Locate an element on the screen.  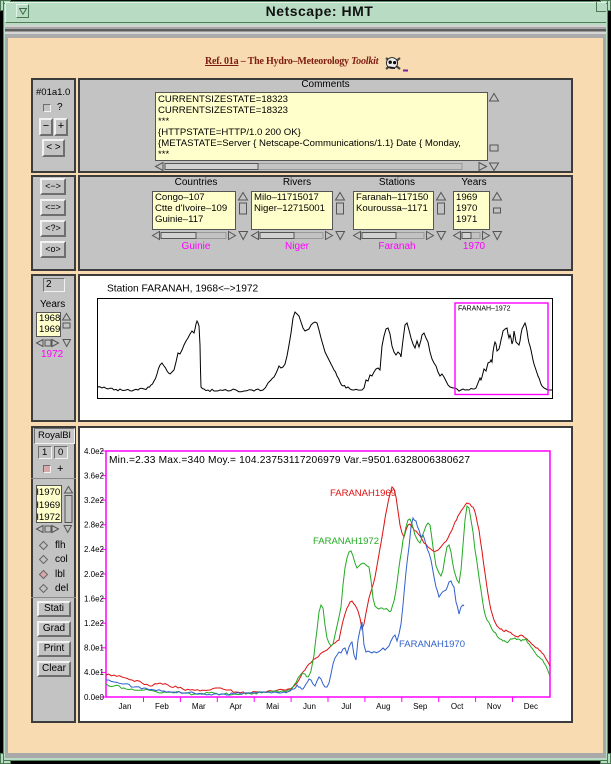
svg-text: 2.4e2 is located at coordinates (94, 549).